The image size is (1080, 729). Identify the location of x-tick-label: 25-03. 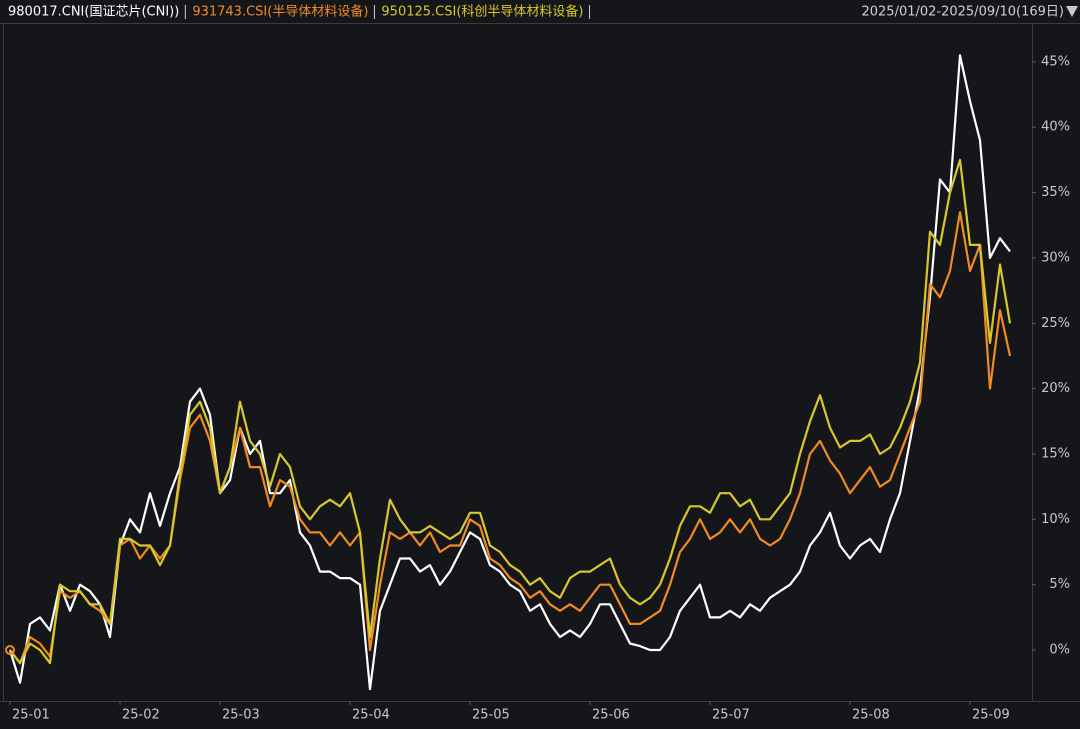
(241, 715).